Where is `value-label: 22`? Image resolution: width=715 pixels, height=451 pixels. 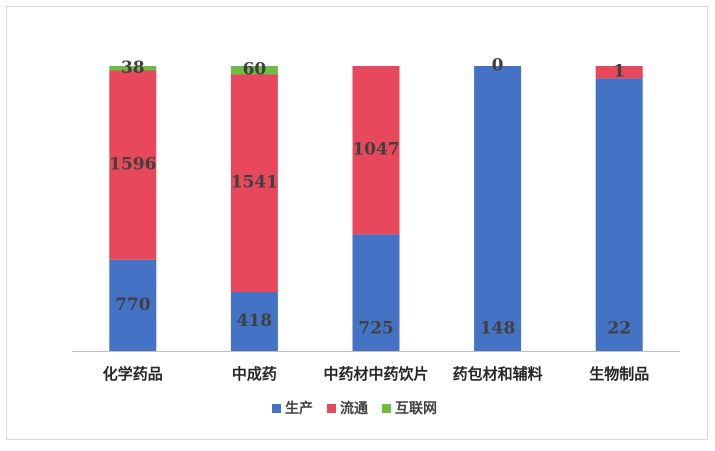 value-label: 22 is located at coordinates (619, 329).